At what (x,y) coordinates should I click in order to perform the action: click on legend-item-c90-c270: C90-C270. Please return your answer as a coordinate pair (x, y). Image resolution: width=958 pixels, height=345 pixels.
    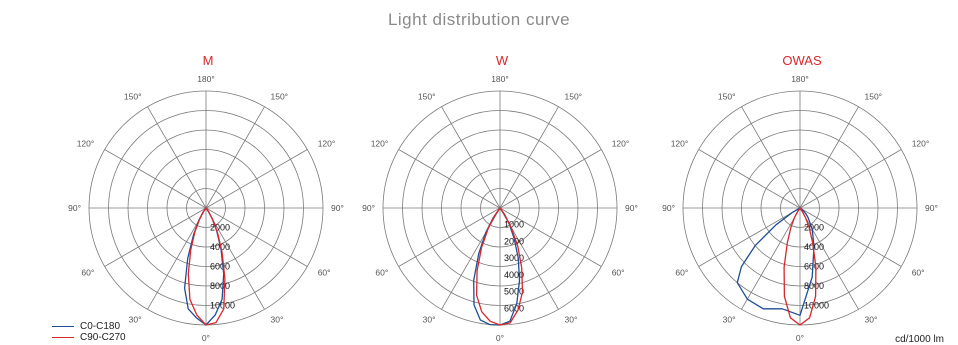
    Looking at the image, I should click on (89, 337).